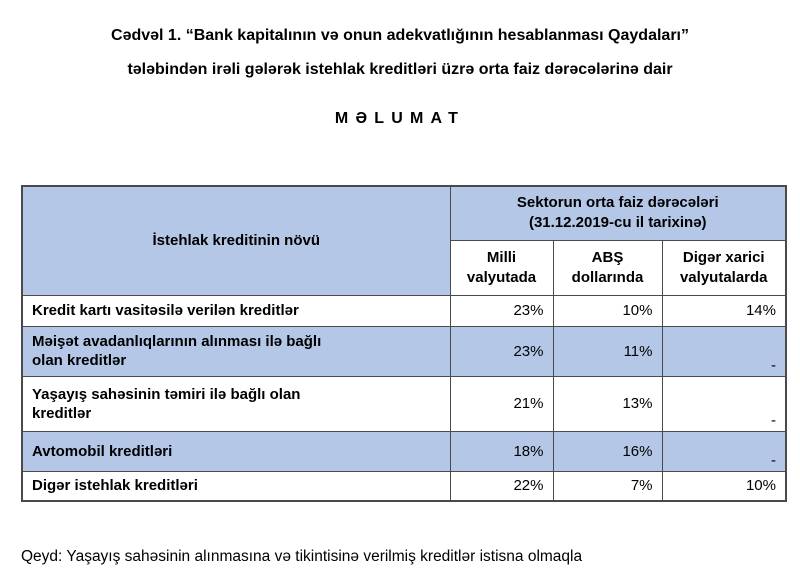 The height and width of the screenshot is (580, 800). I want to click on rate-cell: 13%, so click(607, 403).